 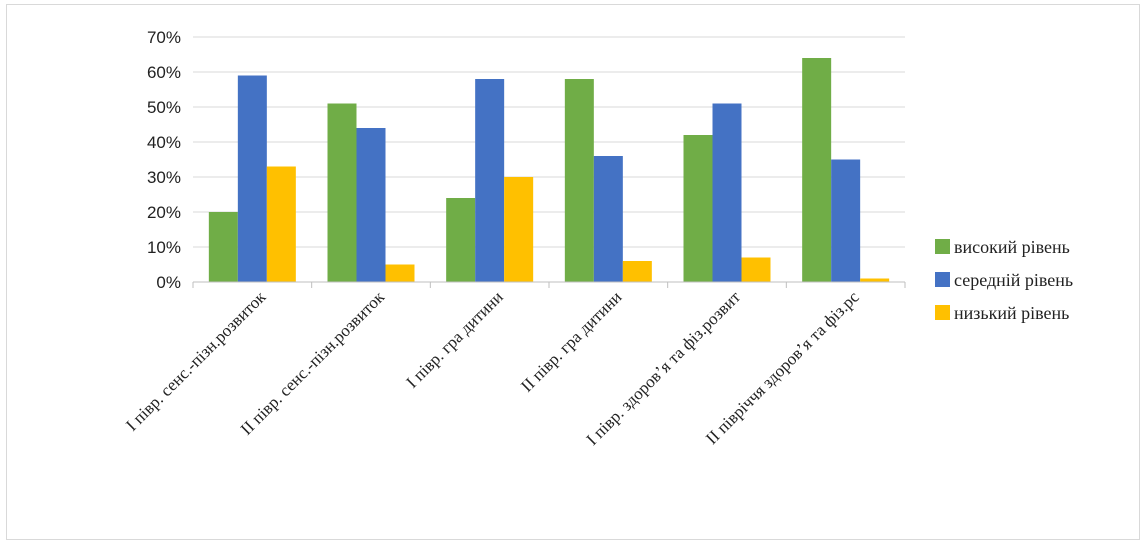 I want to click on x-category-label: II півр. гра дитини, so click(x=571, y=341).